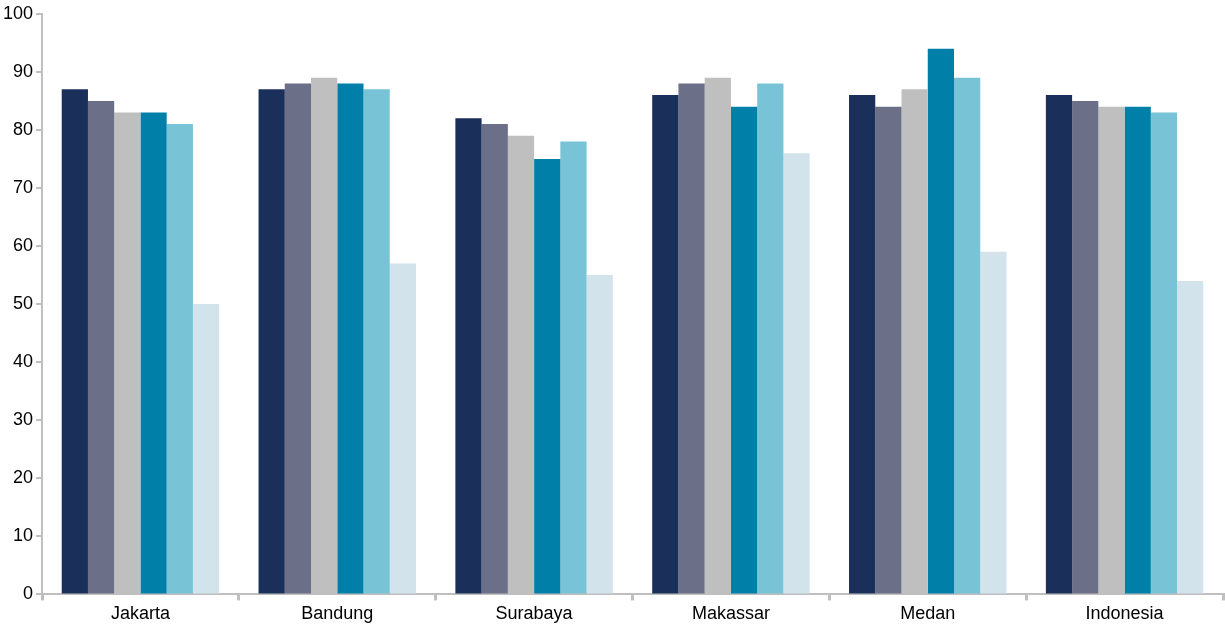 The height and width of the screenshot is (632, 1225). Describe the element at coordinates (23, 128) in the screenshot. I see `y-tick-label: 80` at that location.